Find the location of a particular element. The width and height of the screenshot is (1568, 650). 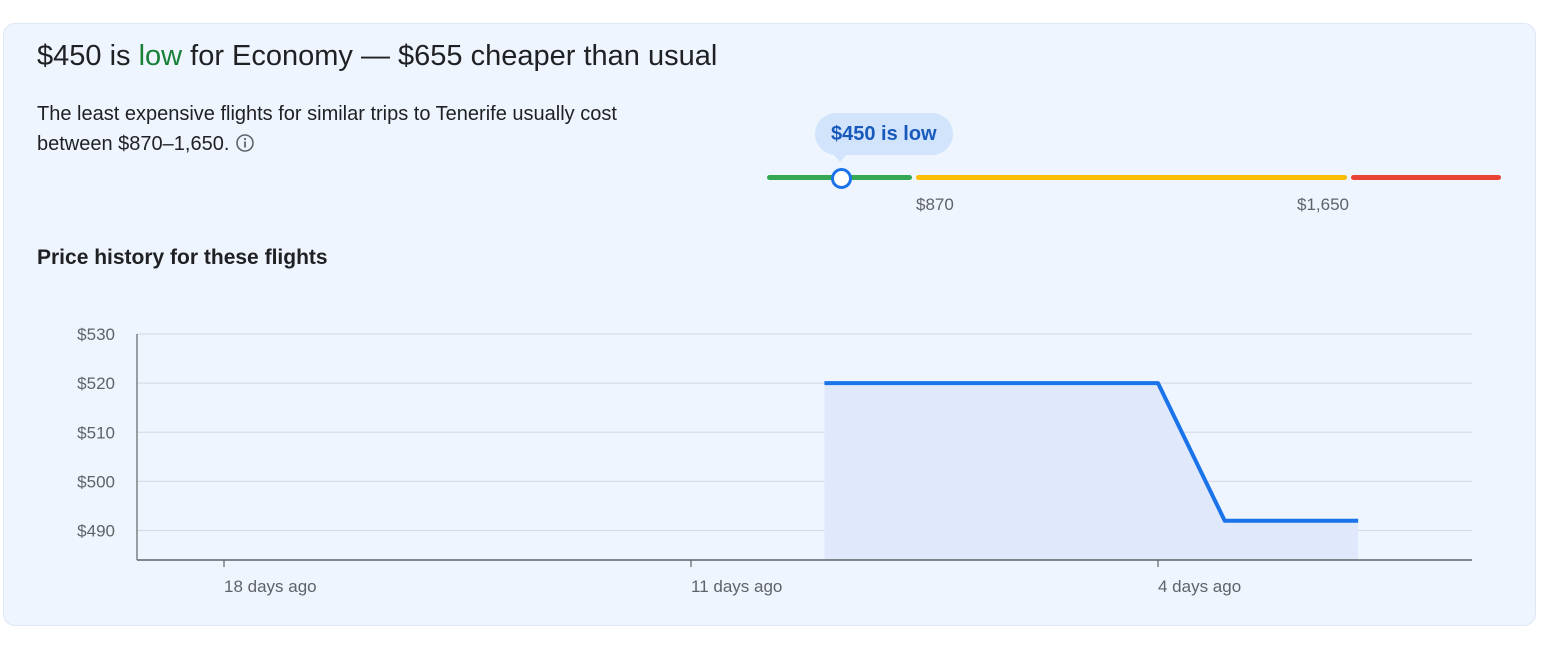

info-icon is located at coordinates (245, 142).